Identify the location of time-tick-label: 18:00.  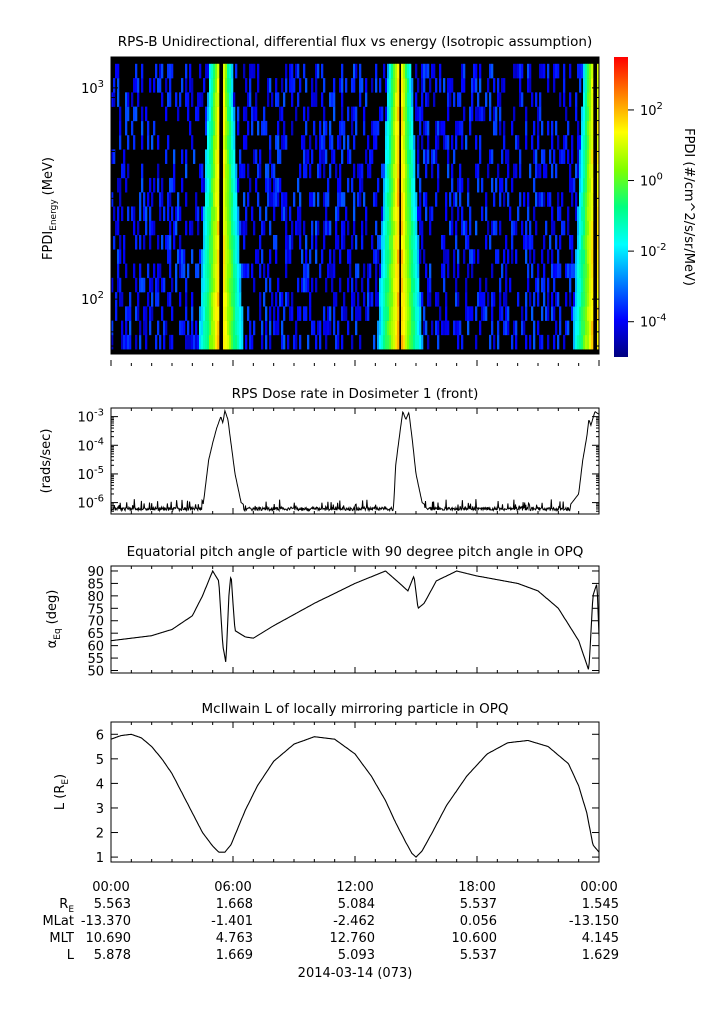
(476, 887).